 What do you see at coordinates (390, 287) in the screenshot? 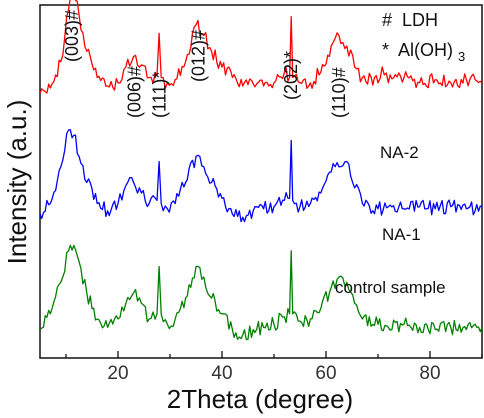
I see `series-label: control sample` at bounding box center [390, 287].